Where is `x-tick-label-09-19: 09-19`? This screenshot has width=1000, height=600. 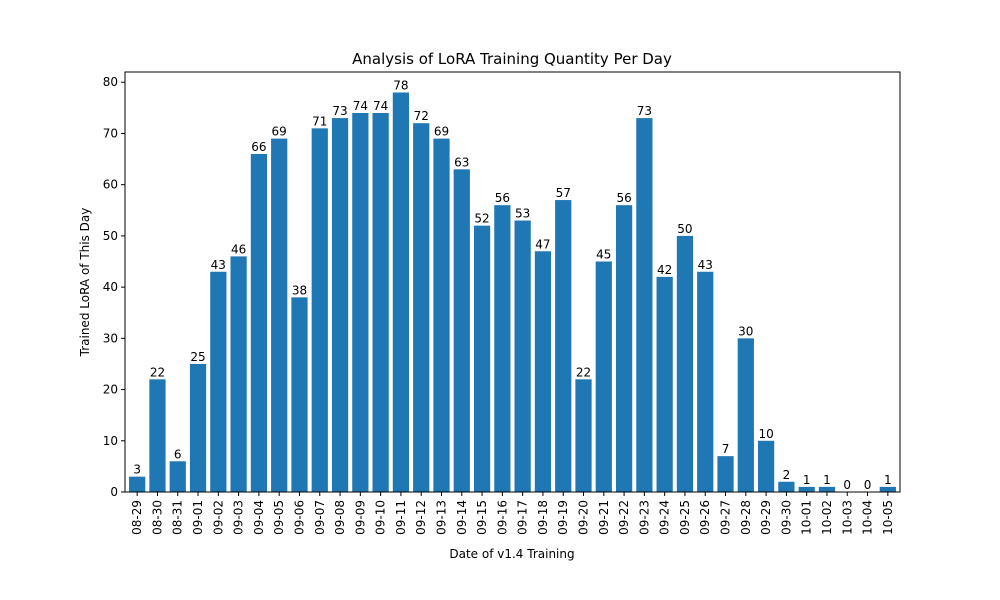
x-tick-label-09-19: 09-19 is located at coordinates (563, 517).